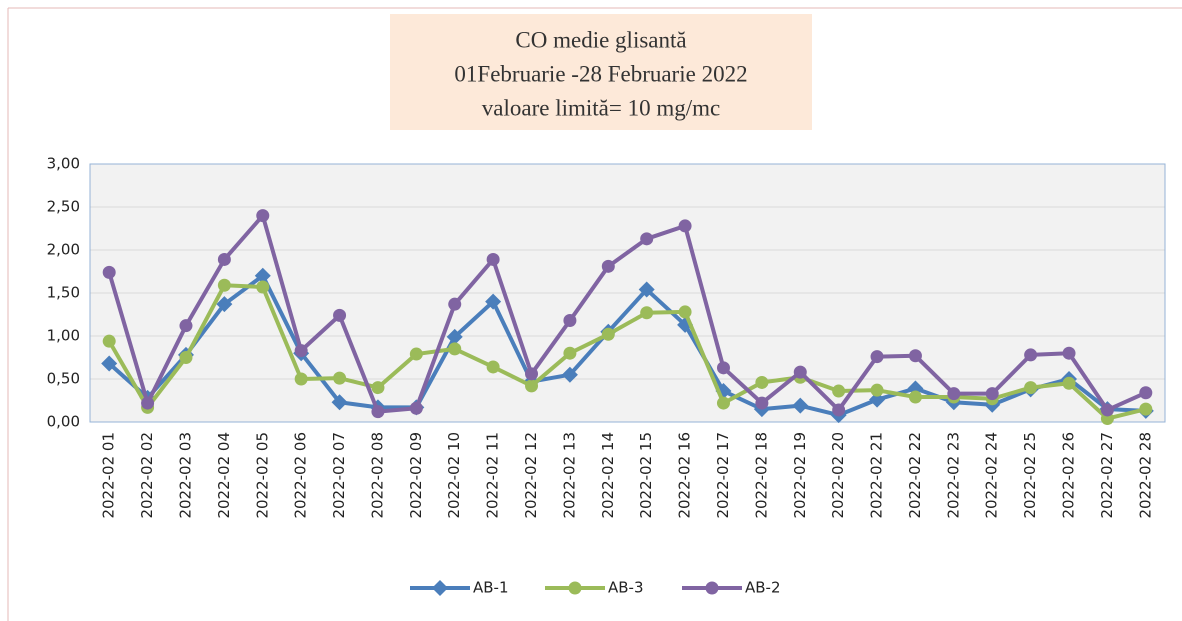  What do you see at coordinates (63, 164) in the screenshot?
I see `y-tick-label: 3,00` at bounding box center [63, 164].